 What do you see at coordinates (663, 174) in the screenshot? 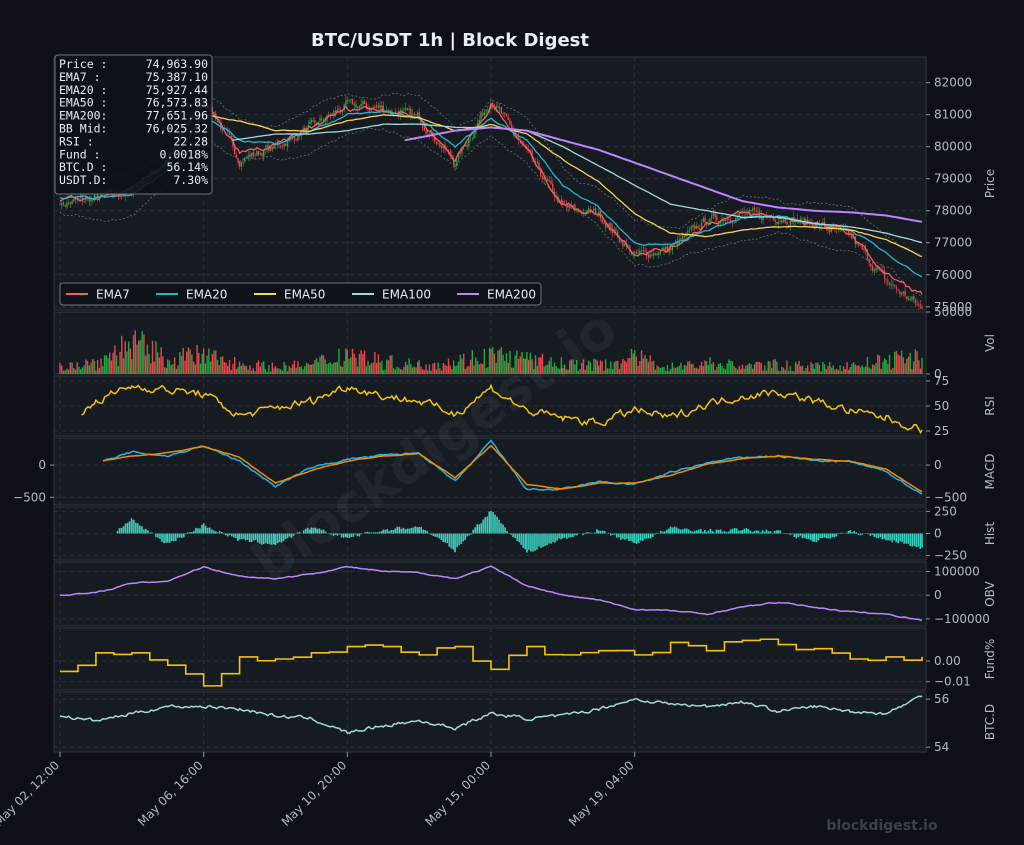
I see `series-ema200` at bounding box center [663, 174].